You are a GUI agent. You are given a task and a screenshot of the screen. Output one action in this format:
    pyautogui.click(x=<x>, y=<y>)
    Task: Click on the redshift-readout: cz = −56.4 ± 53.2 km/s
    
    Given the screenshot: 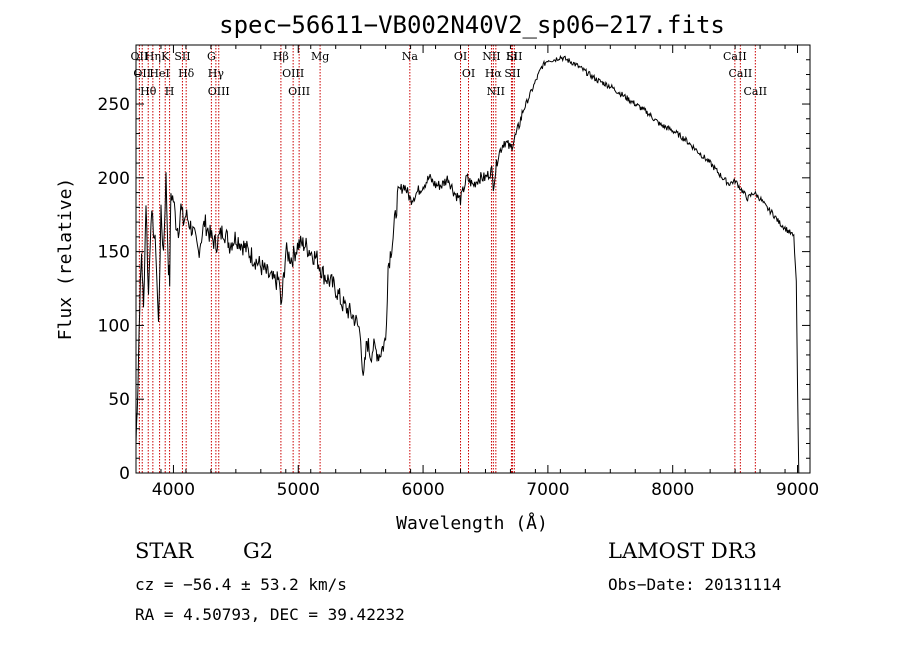 What is the action you would take?
    pyautogui.click(x=241, y=584)
    